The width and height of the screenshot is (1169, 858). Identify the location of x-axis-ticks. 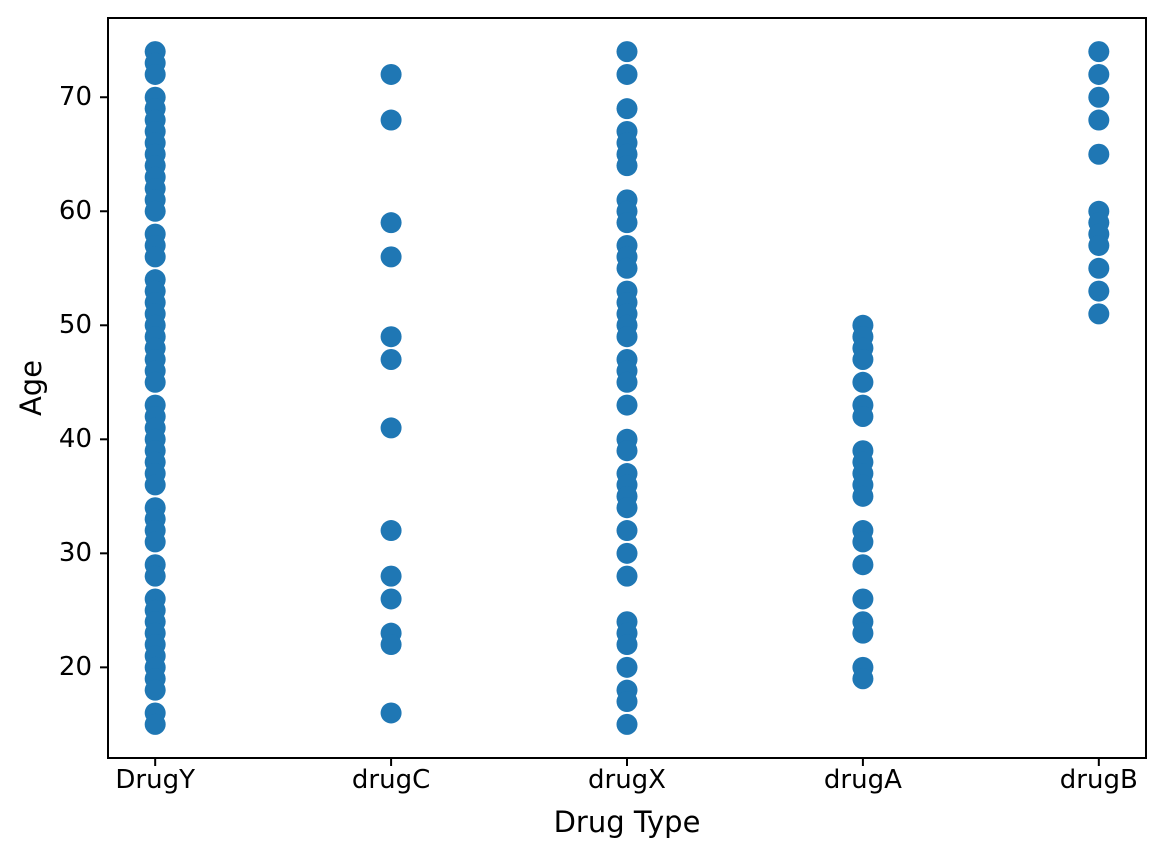
(627, 762).